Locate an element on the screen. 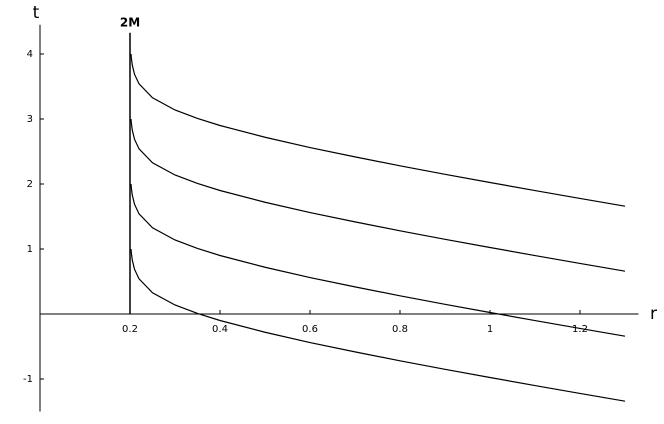  x-tick-label: 0.2 is located at coordinates (130, 329).